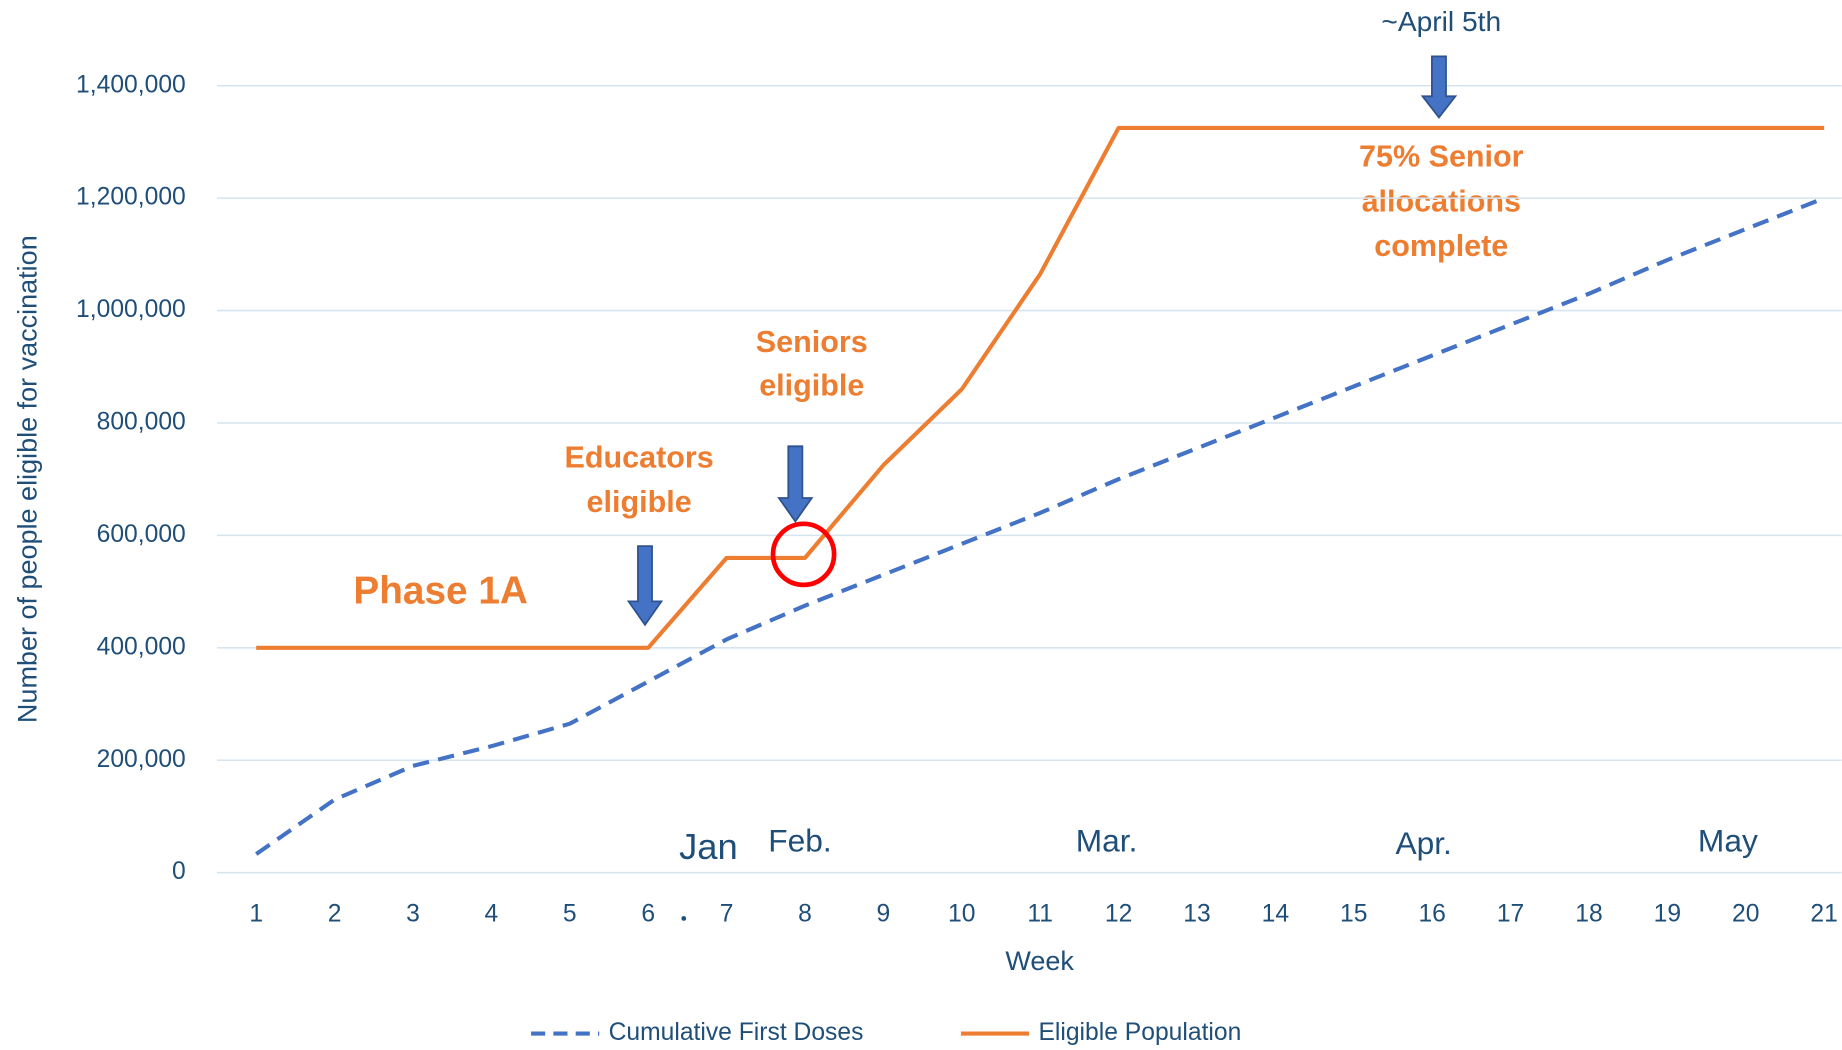 This screenshot has width=1842, height=1050. What do you see at coordinates (884, 913) in the screenshot?
I see `x-tick-label: 9` at bounding box center [884, 913].